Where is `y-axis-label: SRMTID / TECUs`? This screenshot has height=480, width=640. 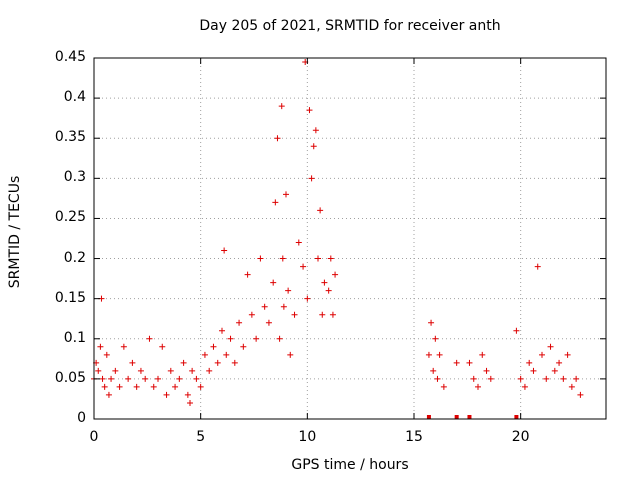
y-axis-label: SRMTID / TECUs is located at coordinates (15, 232).